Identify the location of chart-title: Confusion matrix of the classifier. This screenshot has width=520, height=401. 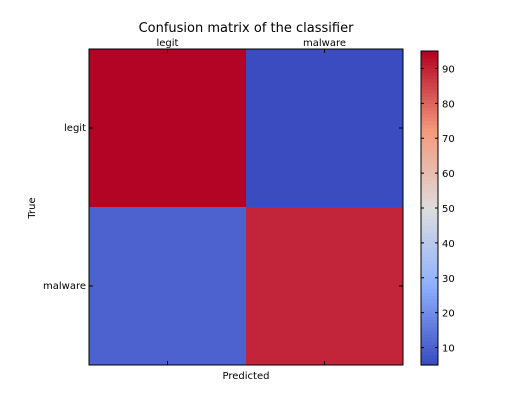
(247, 28).